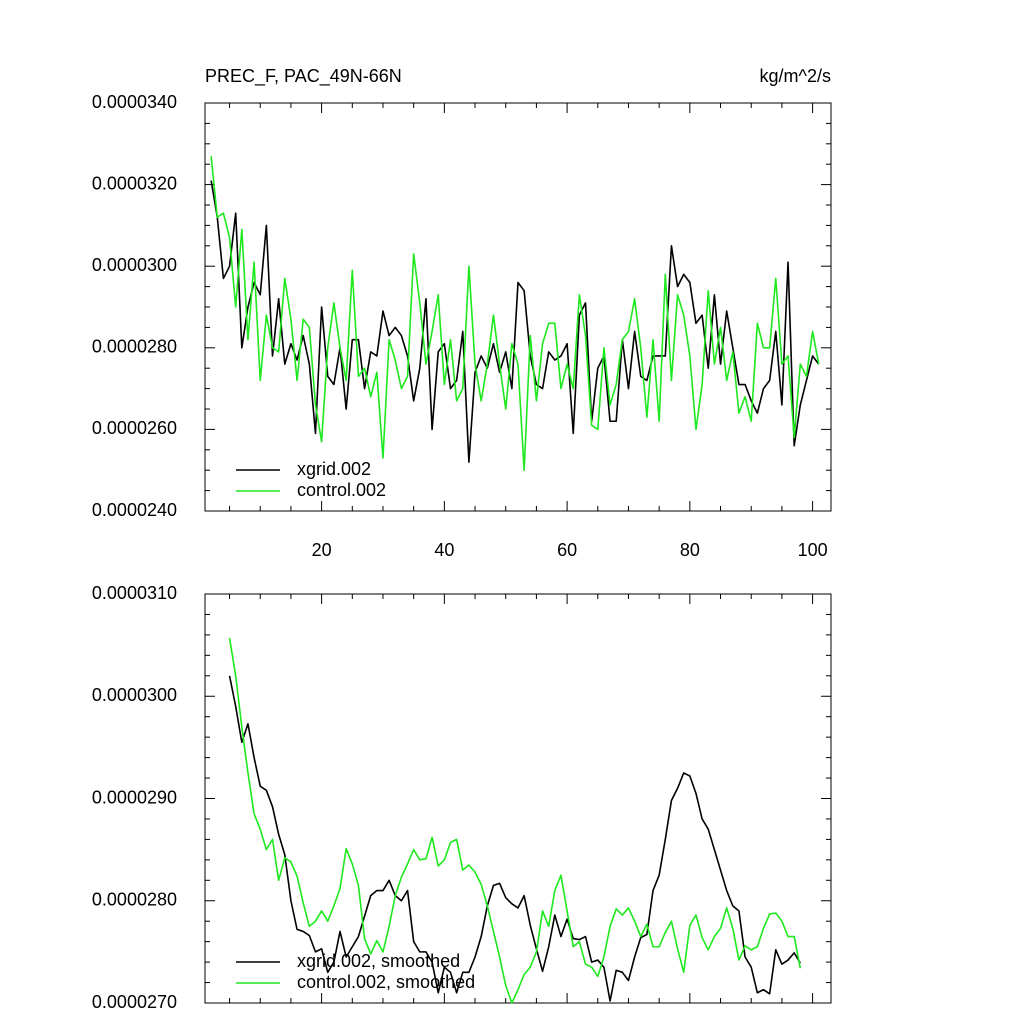 This screenshot has width=1024, height=1024. I want to click on x-tick-label: 60, so click(567, 550).